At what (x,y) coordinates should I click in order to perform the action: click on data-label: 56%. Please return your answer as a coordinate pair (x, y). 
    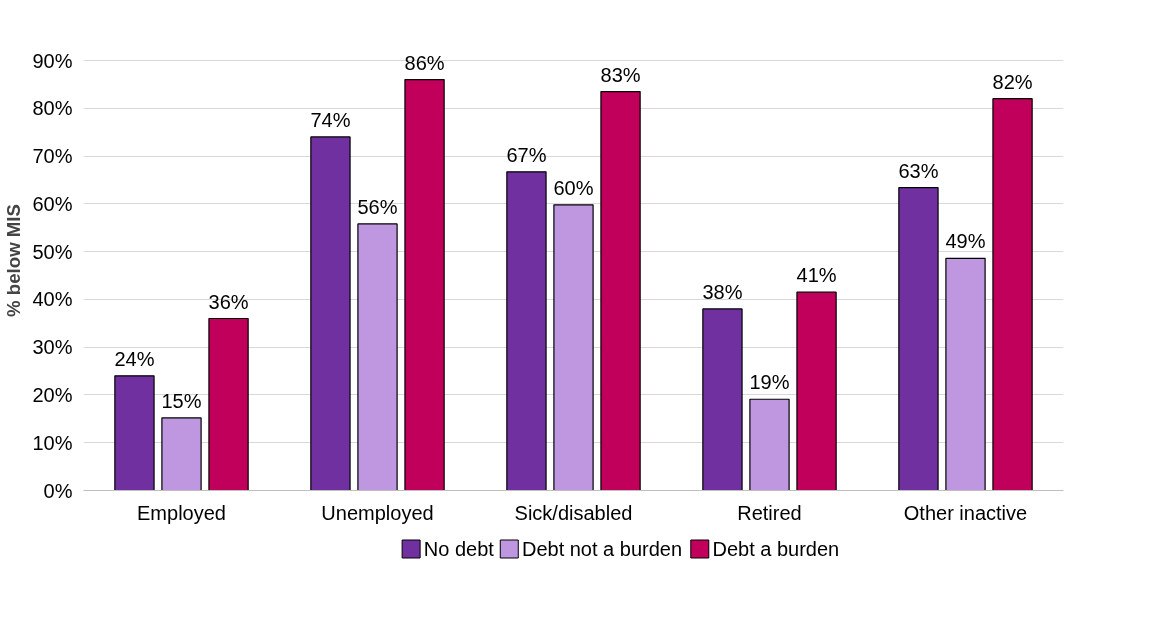
    Looking at the image, I should click on (377, 206).